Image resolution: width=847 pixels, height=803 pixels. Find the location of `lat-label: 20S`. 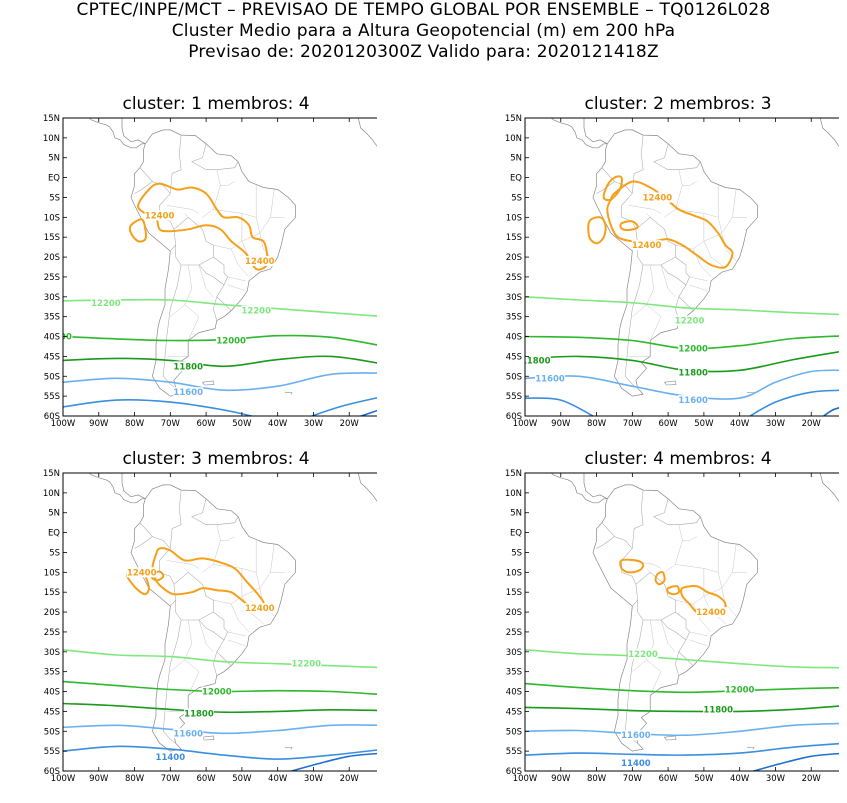

lat-label: 20S is located at coordinates (514, 613).